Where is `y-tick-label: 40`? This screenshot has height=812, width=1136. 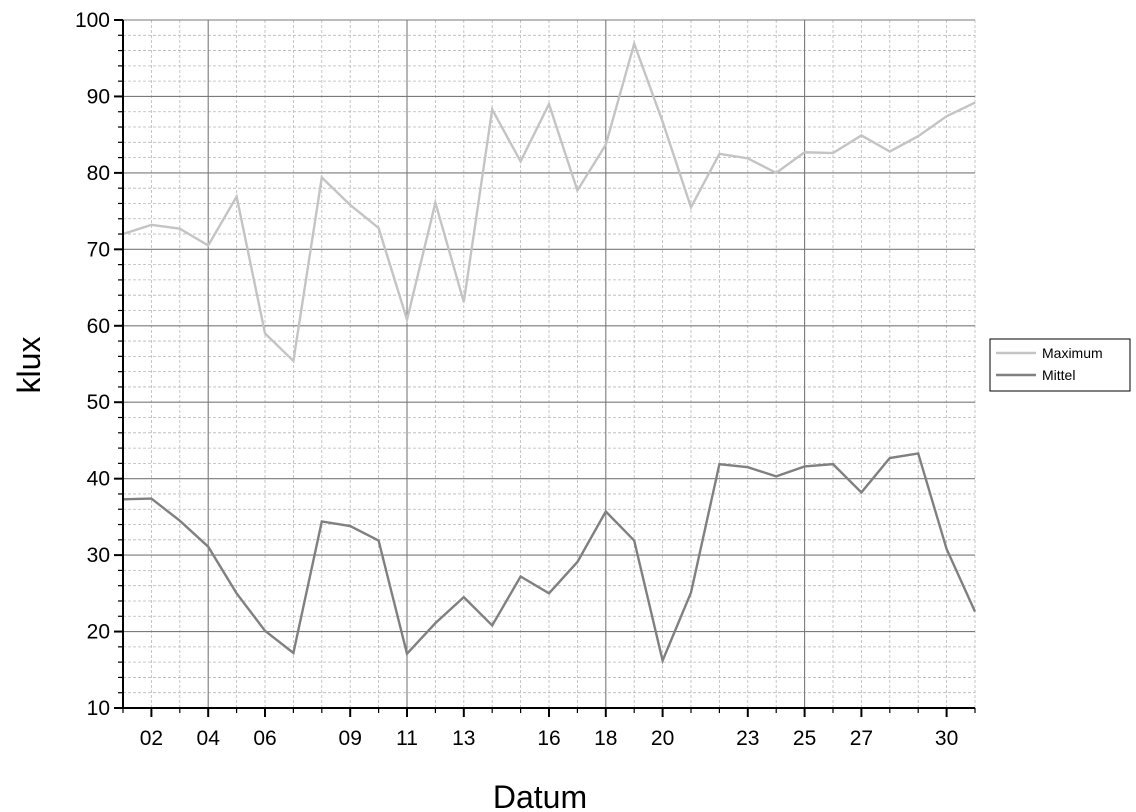
y-tick-label: 40 is located at coordinates (98, 479).